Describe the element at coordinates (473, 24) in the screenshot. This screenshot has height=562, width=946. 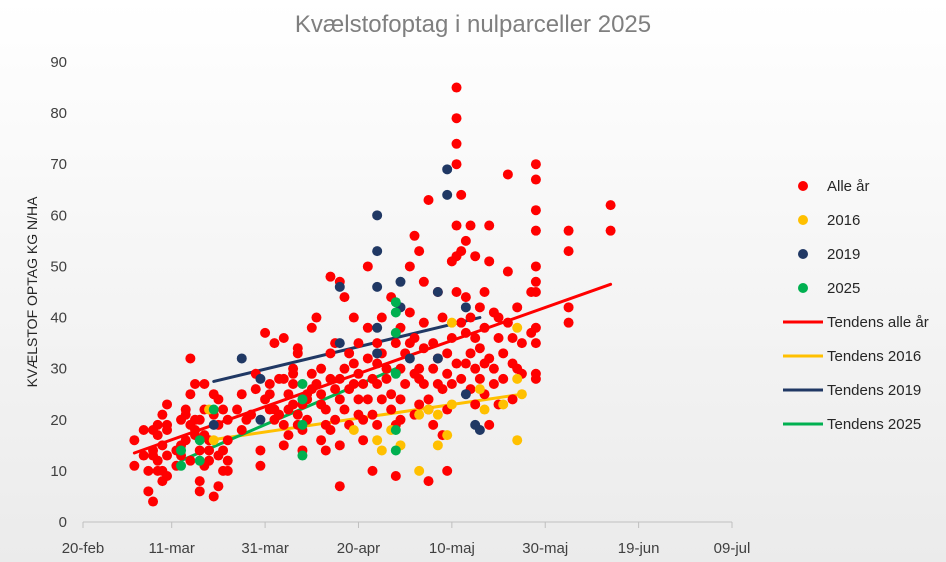
I see `chart-title: Kvælstofoptag i nulparceller 2025` at that location.